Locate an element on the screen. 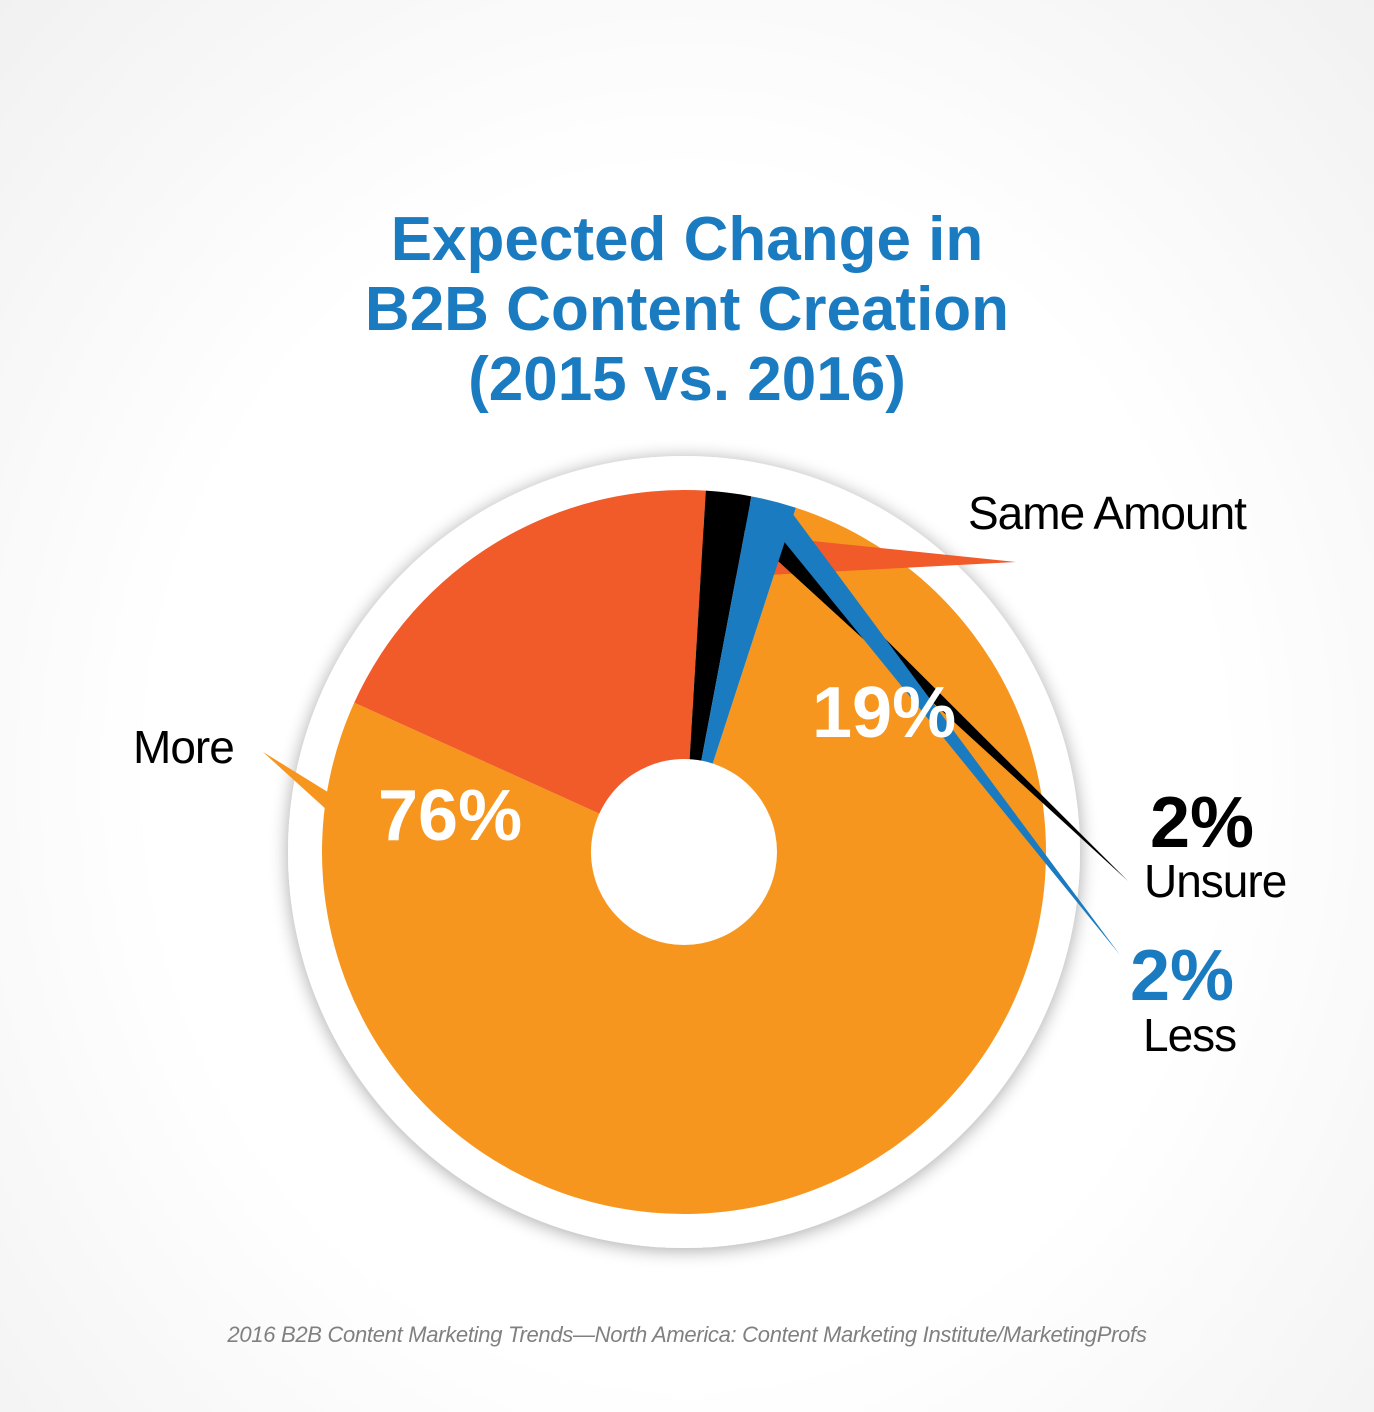  chart-title-line-2: B2B Content Creation is located at coordinates (687, 309).